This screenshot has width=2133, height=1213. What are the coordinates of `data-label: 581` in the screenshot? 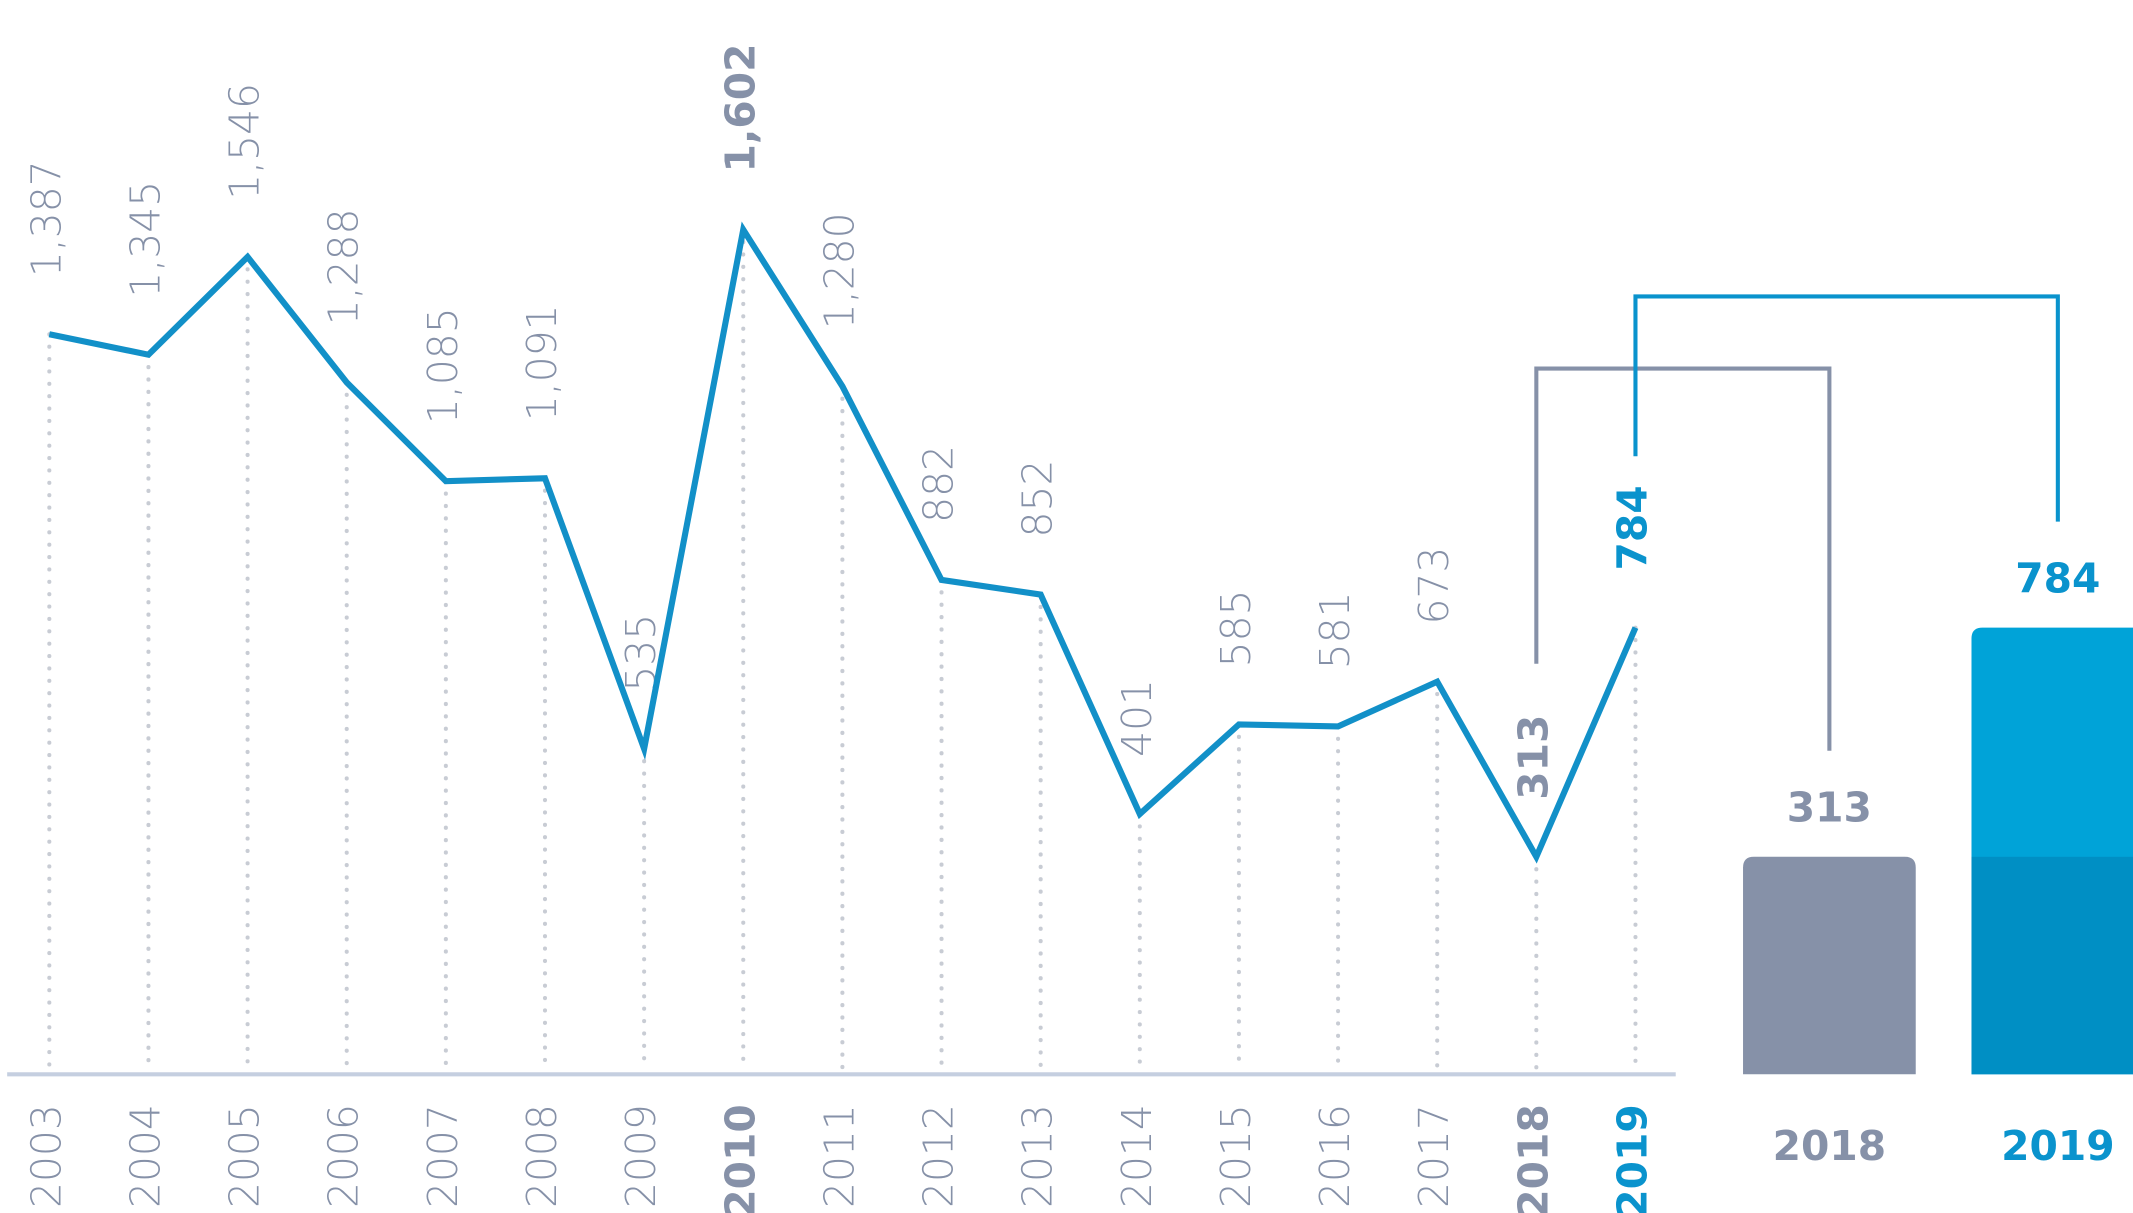 It's located at (1335, 630).